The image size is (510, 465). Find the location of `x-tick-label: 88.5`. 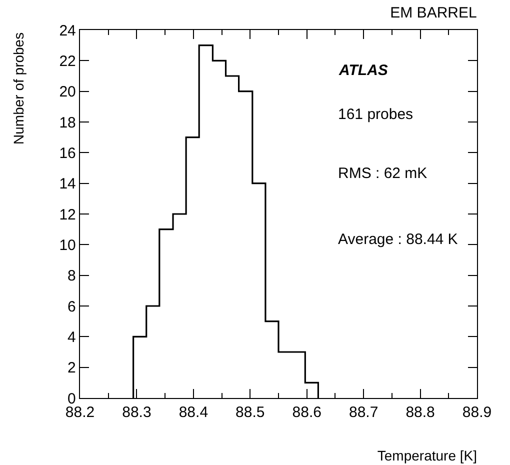

x-tick-label: 88.5 is located at coordinates (250, 413).